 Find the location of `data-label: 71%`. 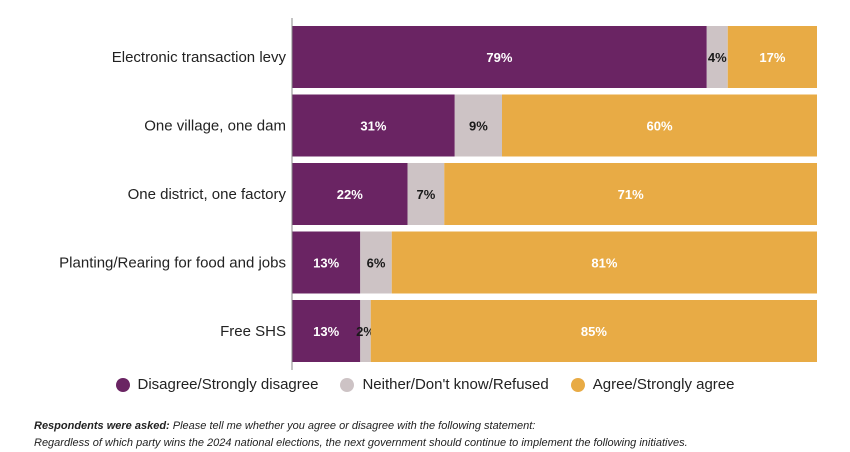

data-label: 71% is located at coordinates (631, 194).